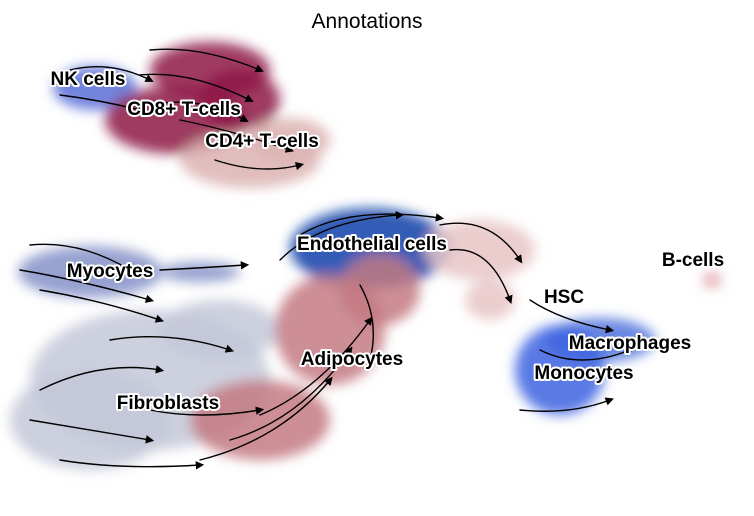 The width and height of the screenshot is (754, 516). What do you see at coordinates (630, 343) in the screenshot?
I see `cluster-label-macrophages: Macrophages` at bounding box center [630, 343].